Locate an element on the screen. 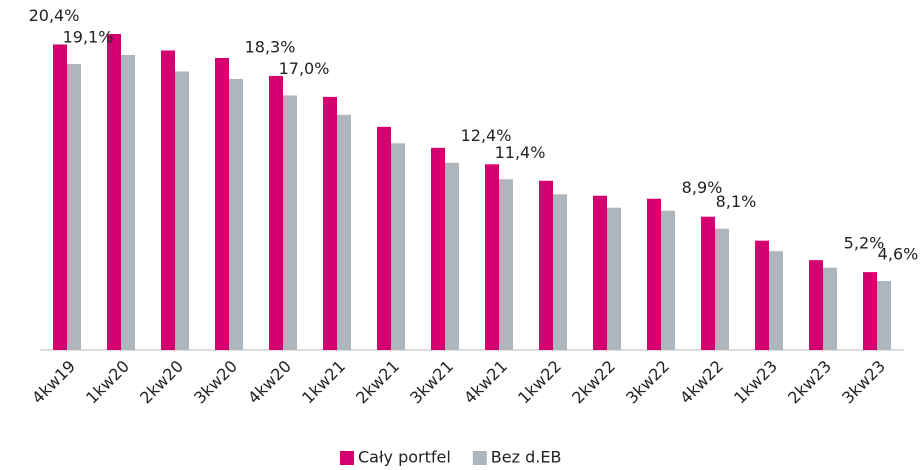 This screenshot has width=923, height=470. x-tick-label: 2kw21 is located at coordinates (377, 382).